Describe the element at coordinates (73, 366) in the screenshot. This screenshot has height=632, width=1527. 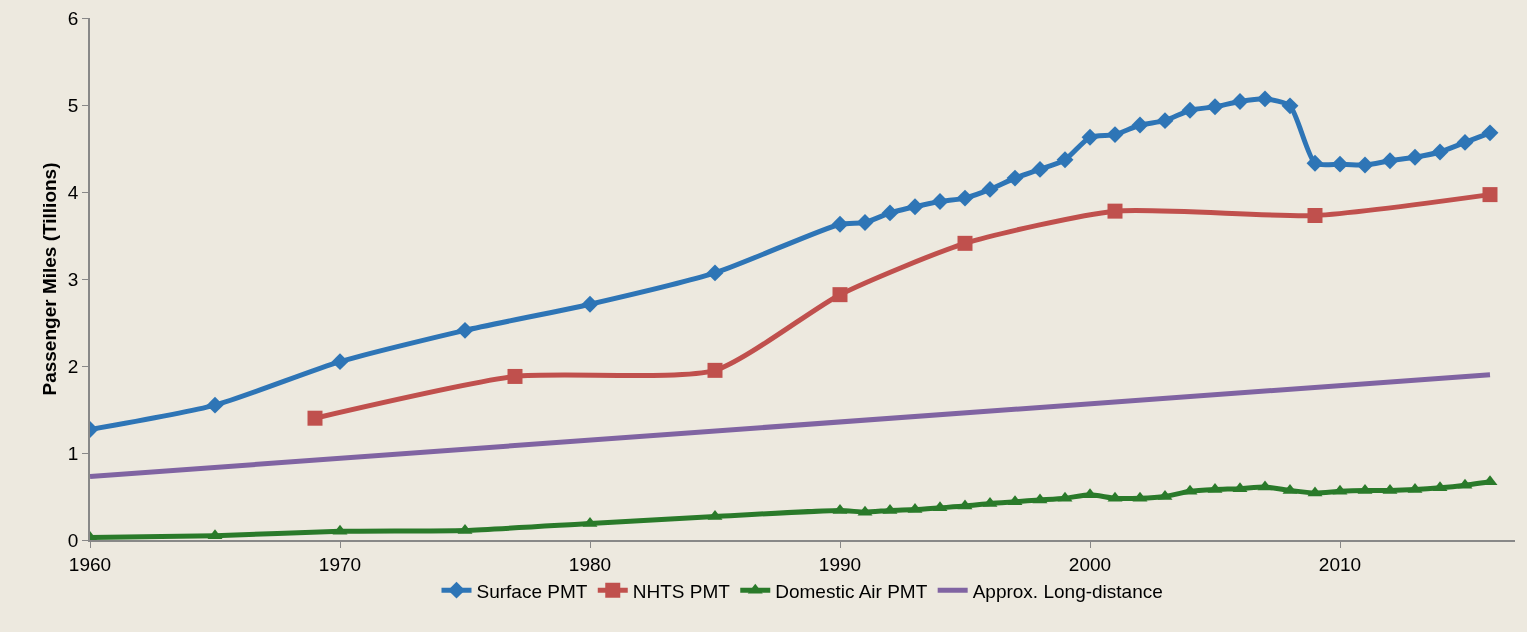
I see `y-tick-label: 2` at that location.